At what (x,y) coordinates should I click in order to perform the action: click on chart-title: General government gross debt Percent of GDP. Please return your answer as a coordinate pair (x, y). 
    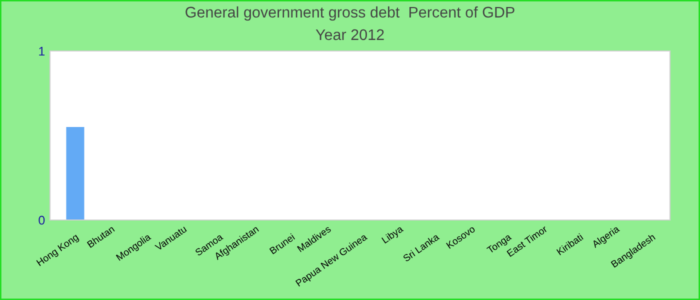
    Looking at the image, I should click on (350, 13).